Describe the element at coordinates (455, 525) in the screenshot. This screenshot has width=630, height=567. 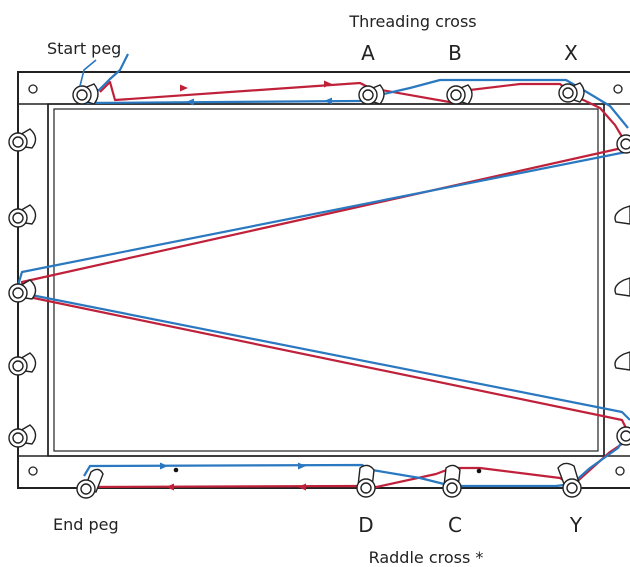
I see `peg-c-label: C` at that location.